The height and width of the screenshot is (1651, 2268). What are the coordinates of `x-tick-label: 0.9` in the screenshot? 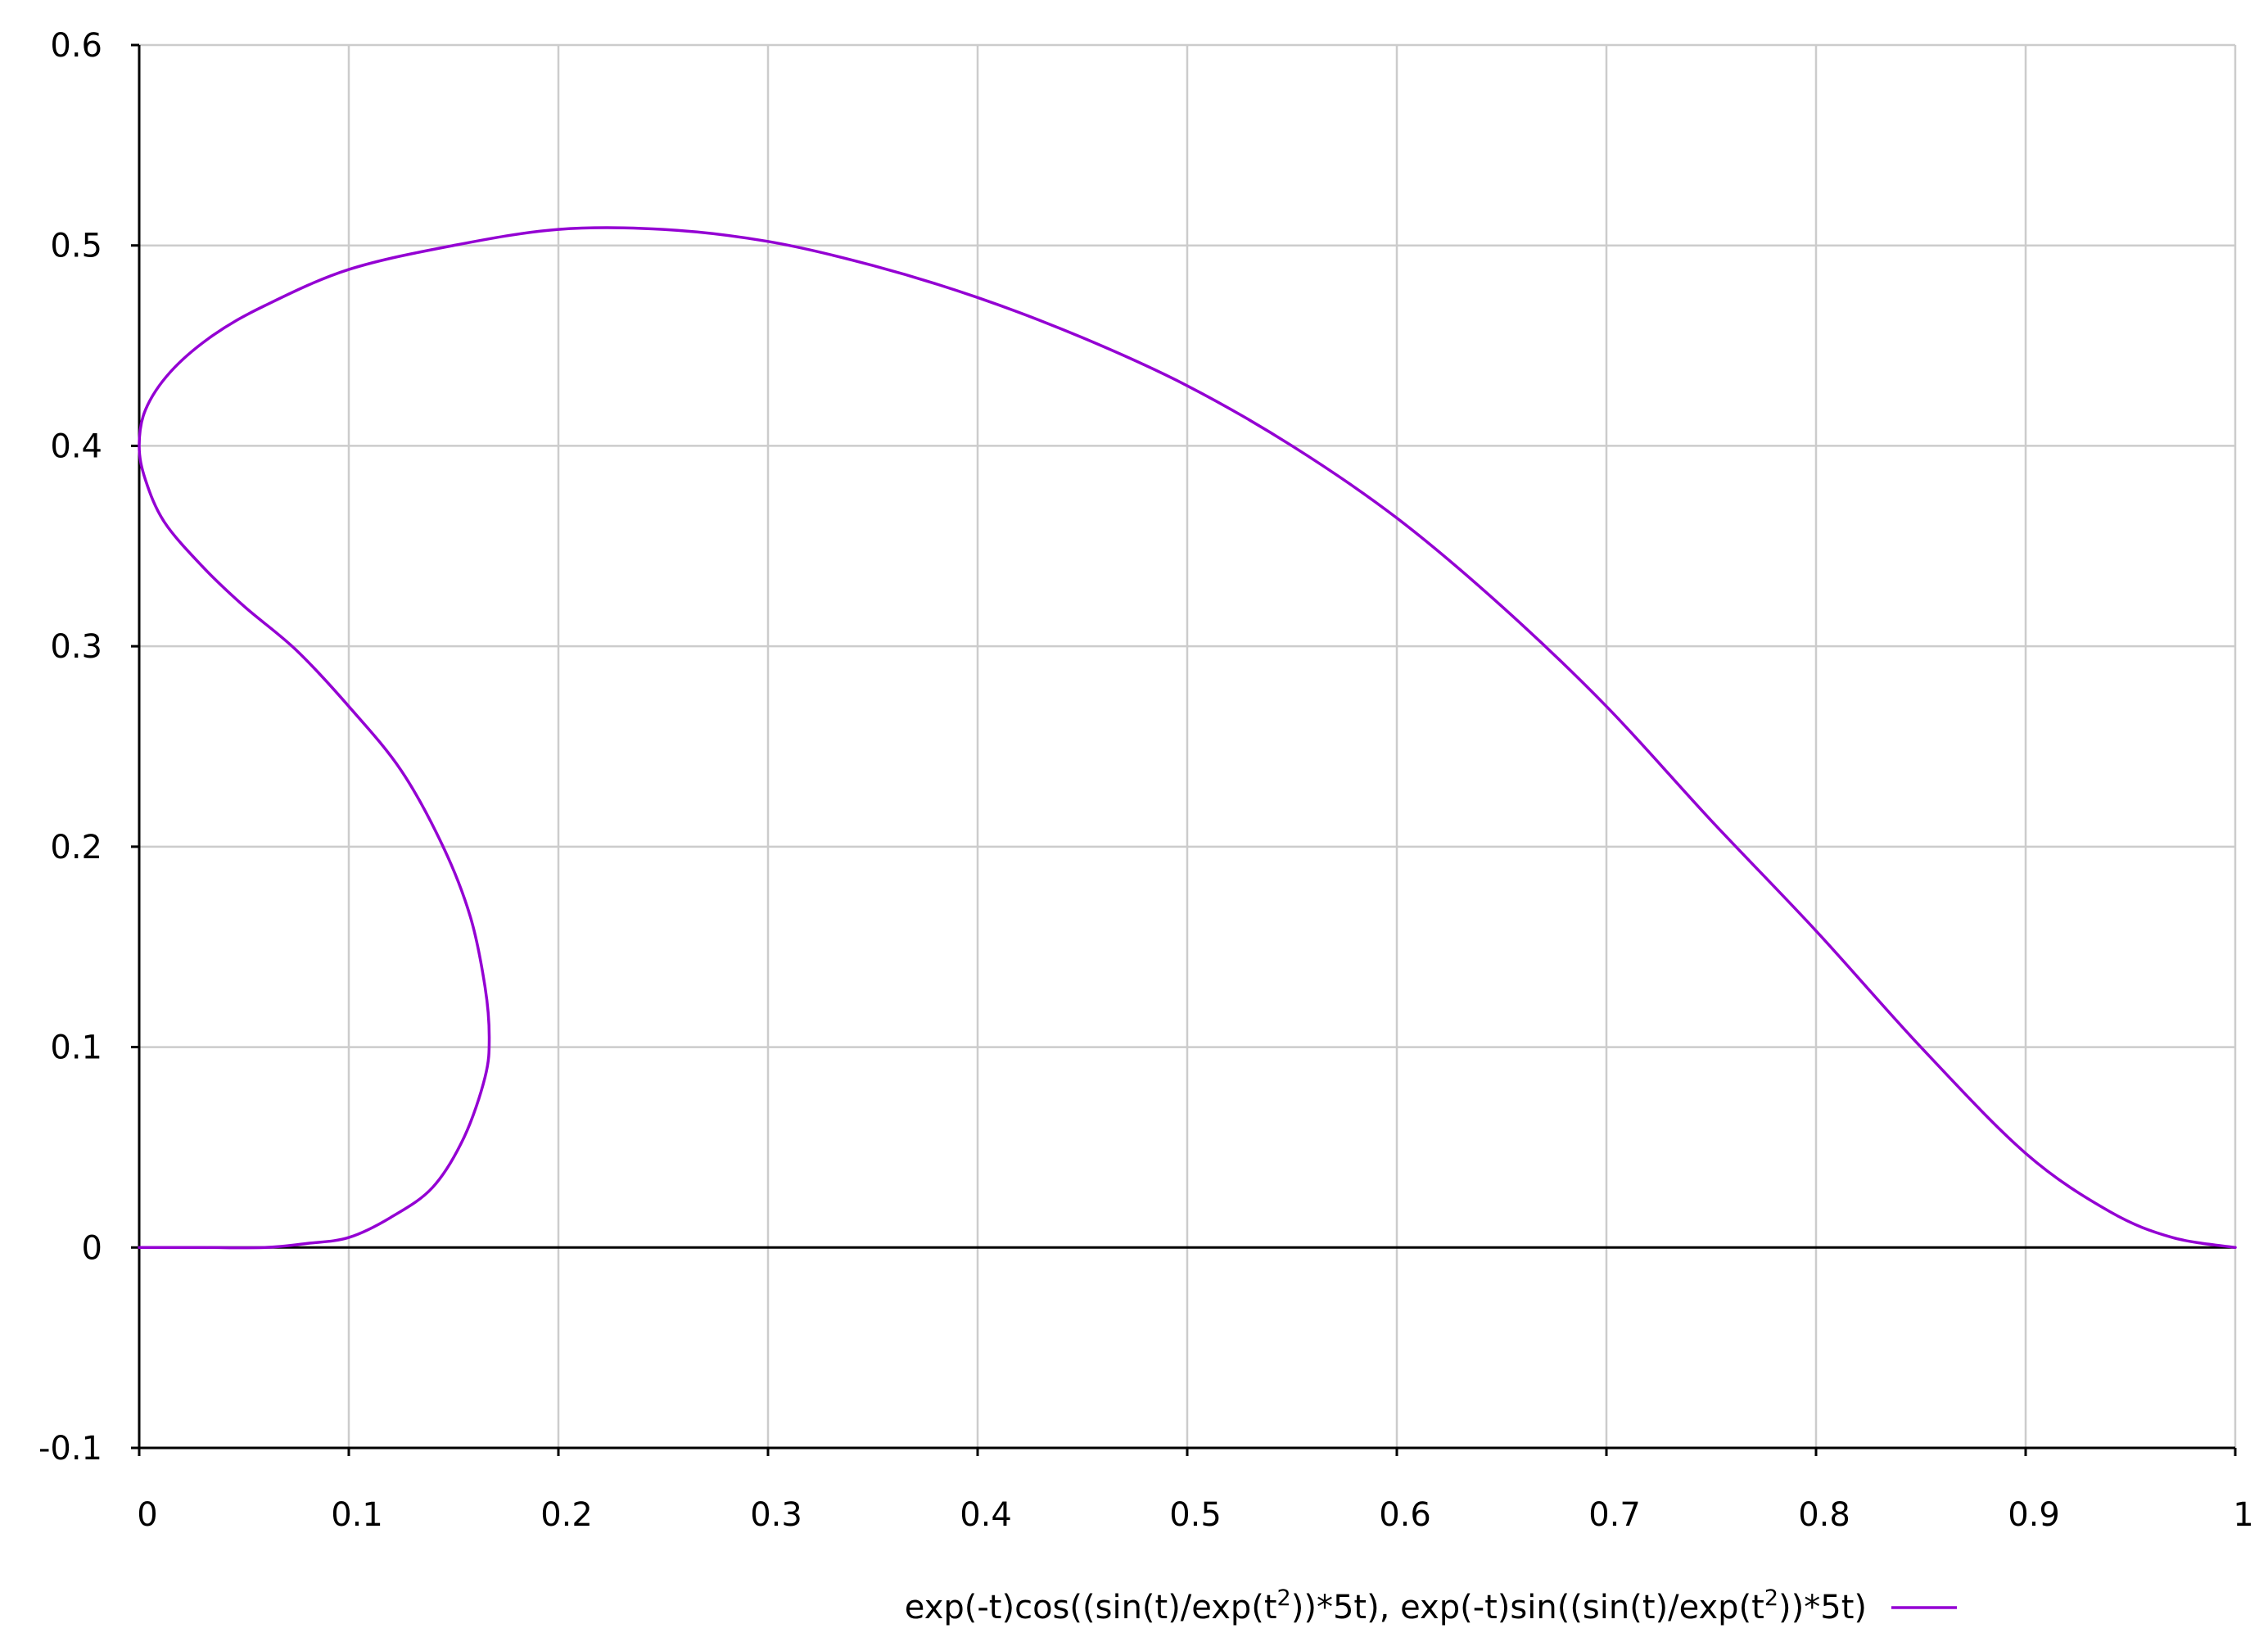 It's located at (2034, 1515).